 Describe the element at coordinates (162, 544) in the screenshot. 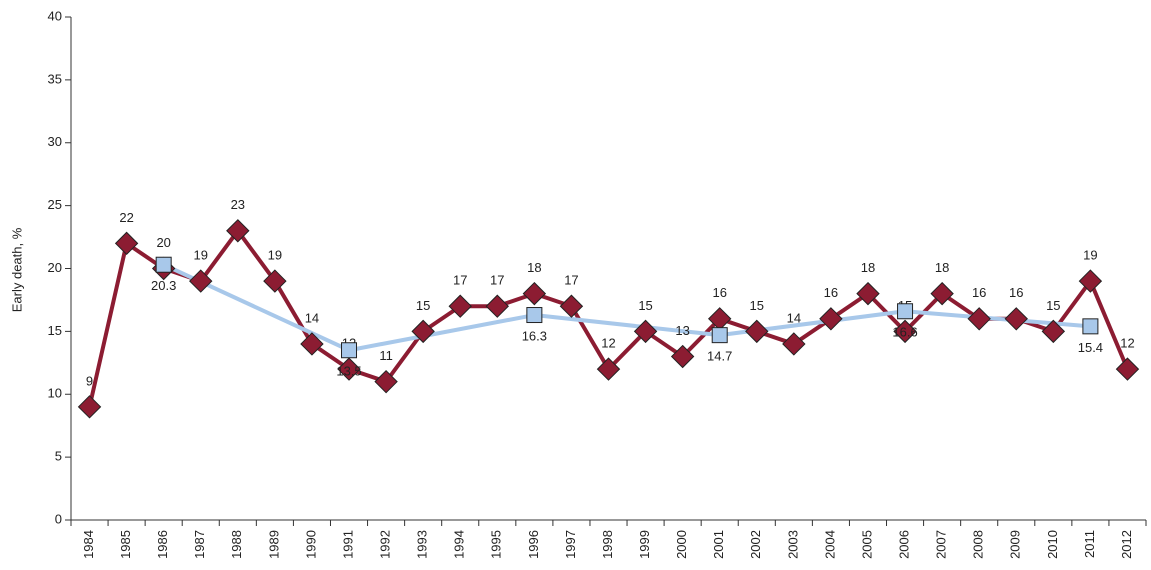

I see `x-tick-label: 1986` at that location.